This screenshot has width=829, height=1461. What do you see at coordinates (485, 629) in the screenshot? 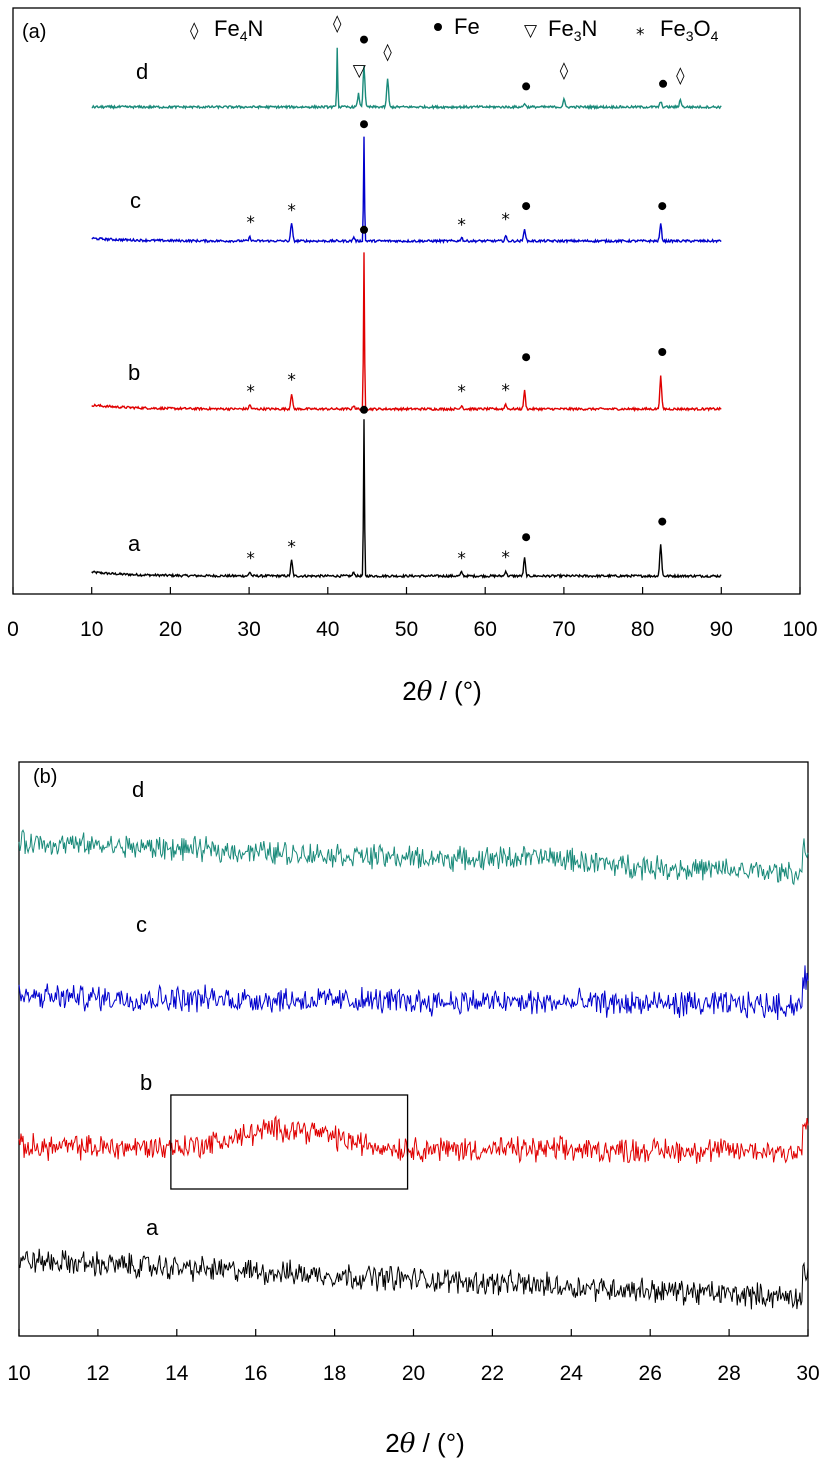
I see `x-tick-label-60: 60` at bounding box center [485, 629].